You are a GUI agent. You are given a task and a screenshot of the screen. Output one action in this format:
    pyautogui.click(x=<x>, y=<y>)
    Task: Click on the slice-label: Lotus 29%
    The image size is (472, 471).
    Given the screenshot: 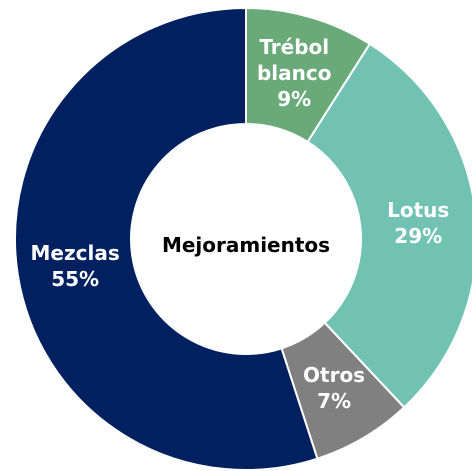 What is the action you would take?
    pyautogui.click(x=416, y=223)
    